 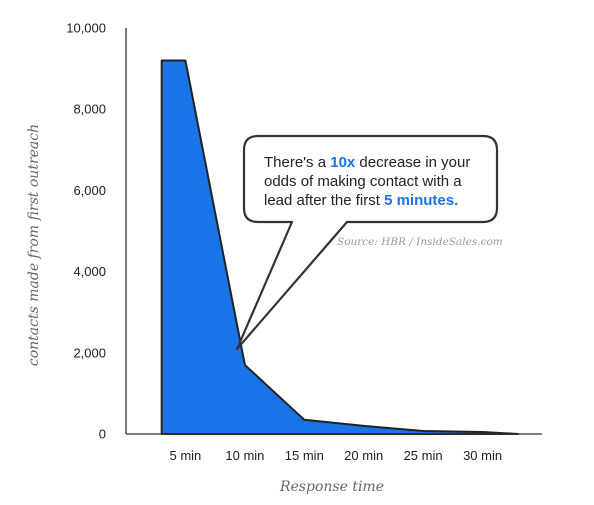 What do you see at coordinates (86, 28) in the screenshot?
I see `y-tick-label: 10,000` at bounding box center [86, 28].